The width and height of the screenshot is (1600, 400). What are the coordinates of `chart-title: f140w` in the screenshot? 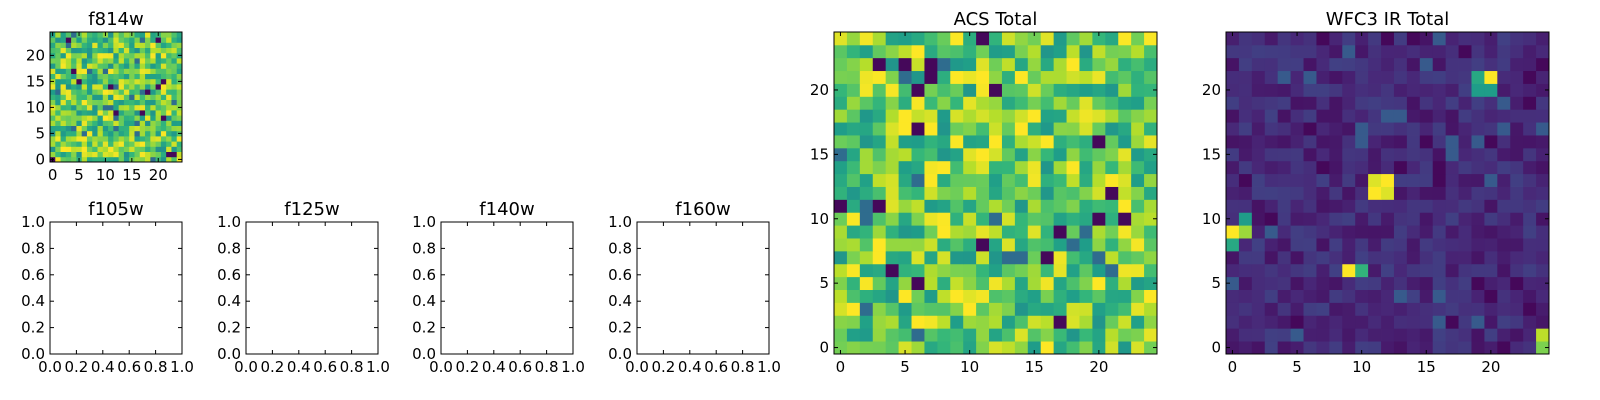 It's located at (506, 209).